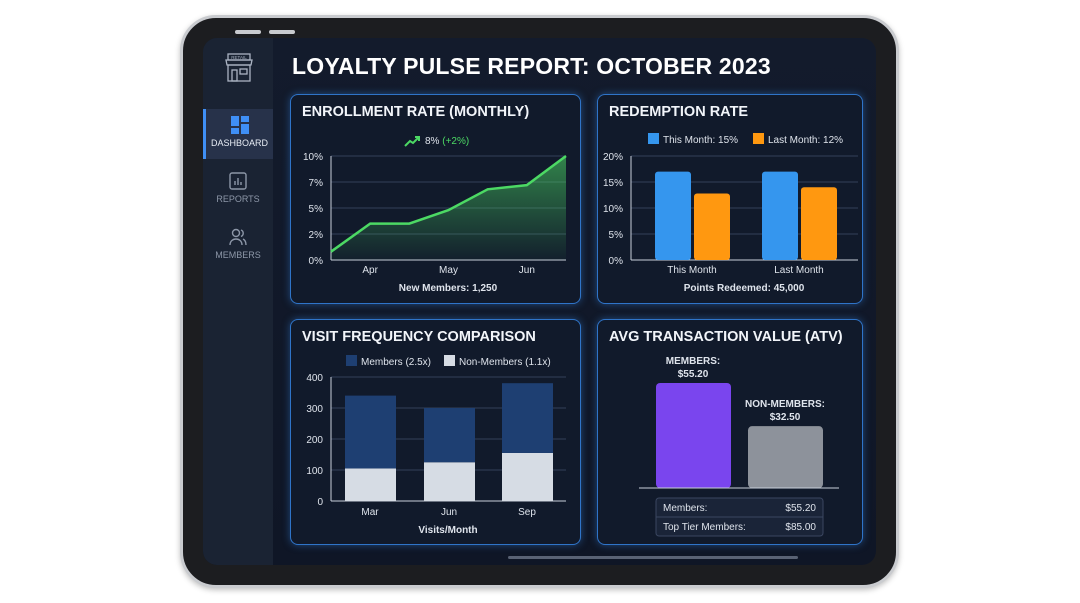 The image size is (1080, 603). I want to click on y-tick-label: 400, so click(314, 378).